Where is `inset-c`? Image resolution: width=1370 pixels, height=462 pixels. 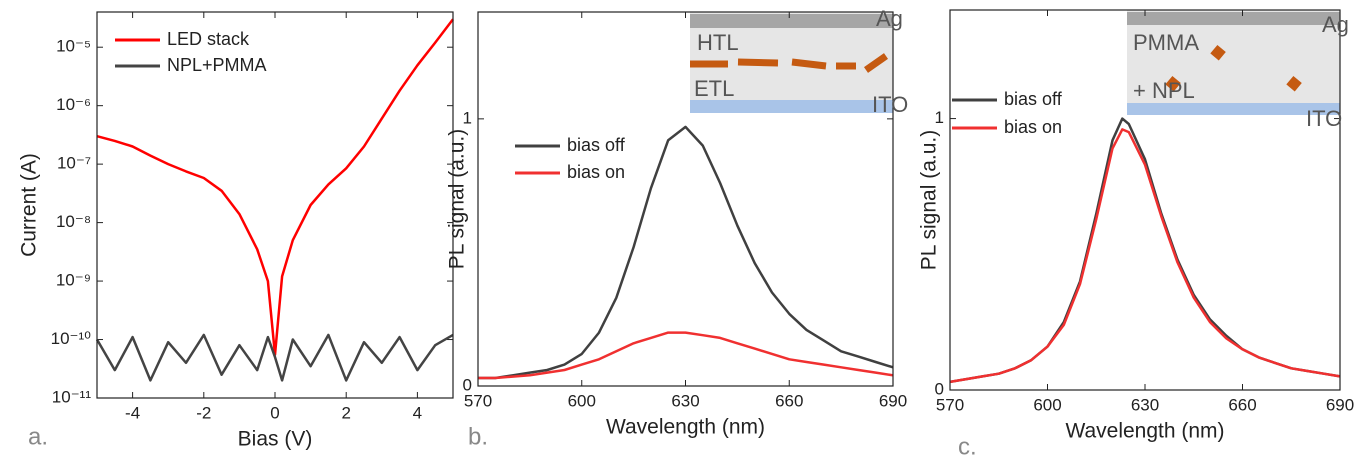 inset-c is located at coordinates (1233, 62).